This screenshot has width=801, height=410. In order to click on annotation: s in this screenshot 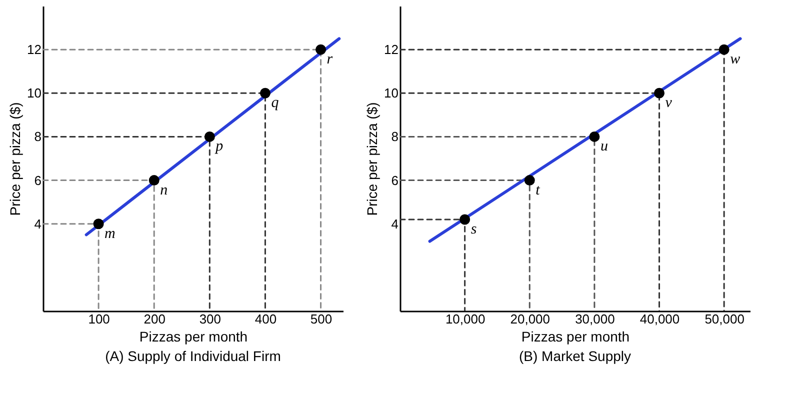, I will do `click(473, 230)`.